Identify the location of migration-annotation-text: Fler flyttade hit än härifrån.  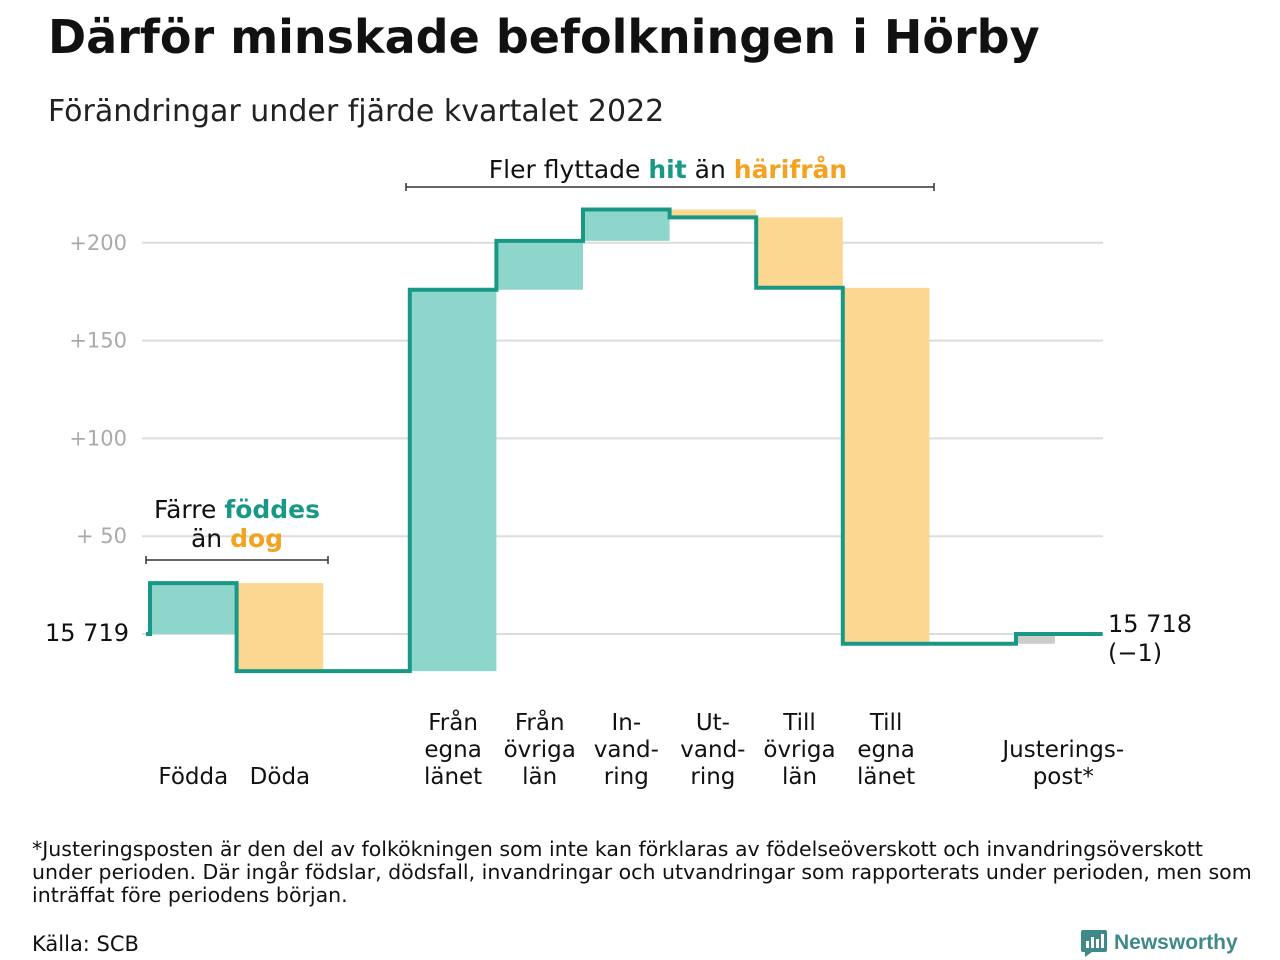
(668, 169).